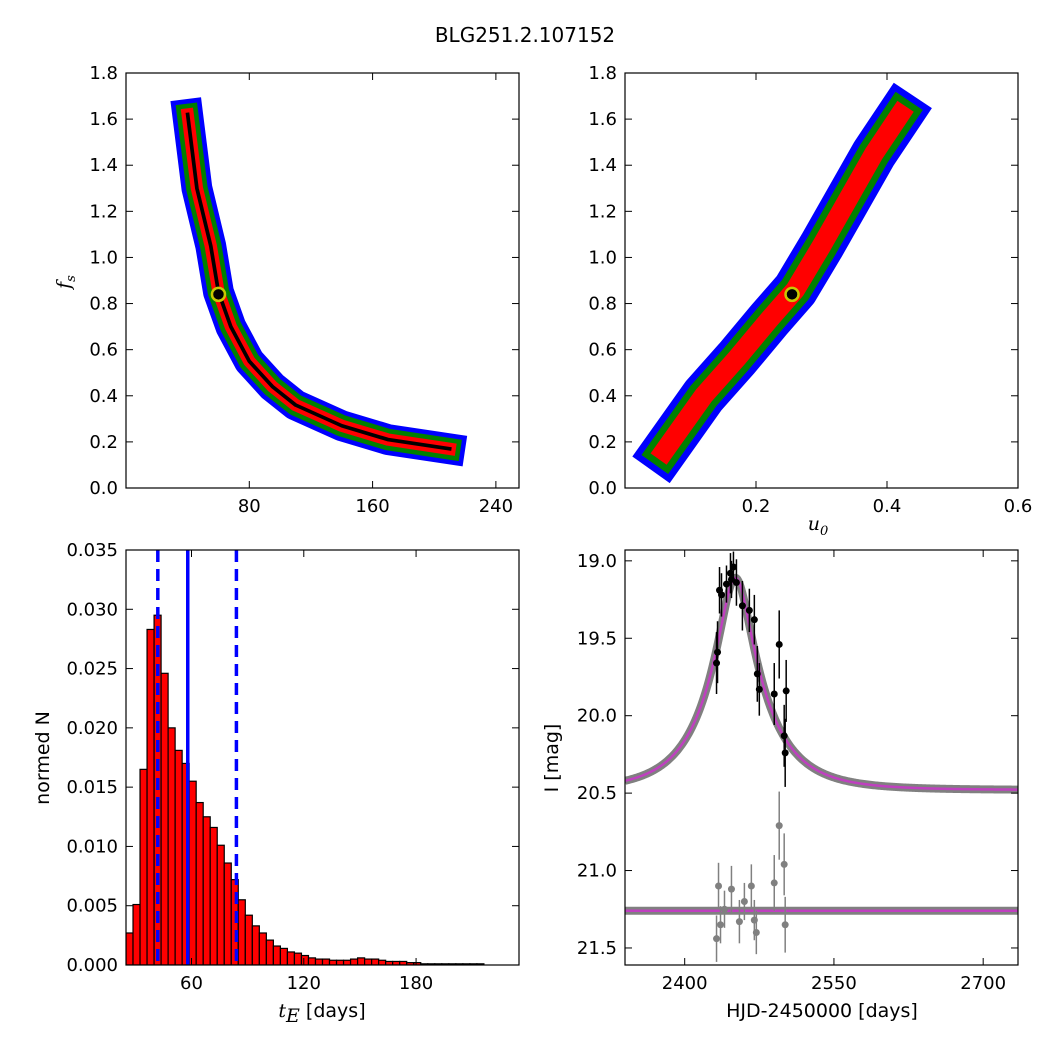  Describe the element at coordinates (92, 550) in the screenshot. I see `y-tick-label: 0.035` at that location.